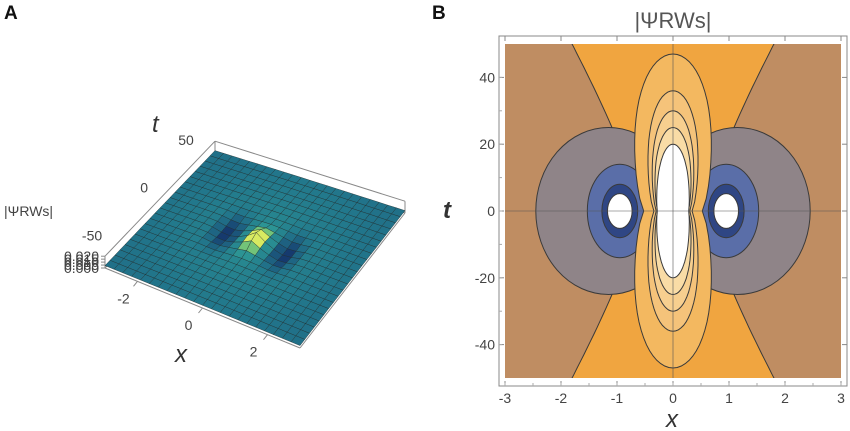 The width and height of the screenshot is (850, 431). What do you see at coordinates (617, 398) in the screenshot?
I see `x-tick-label: -1` at bounding box center [617, 398].